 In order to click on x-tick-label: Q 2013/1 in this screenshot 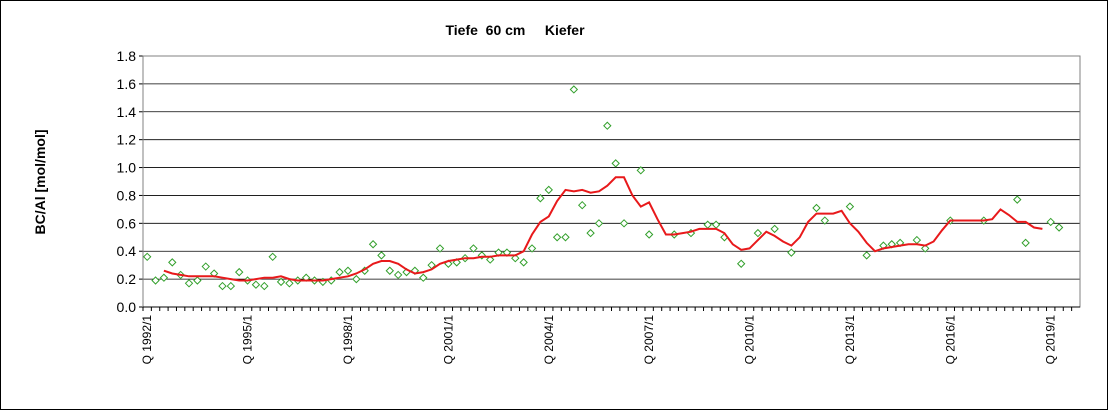, I will do `click(850, 340)`.